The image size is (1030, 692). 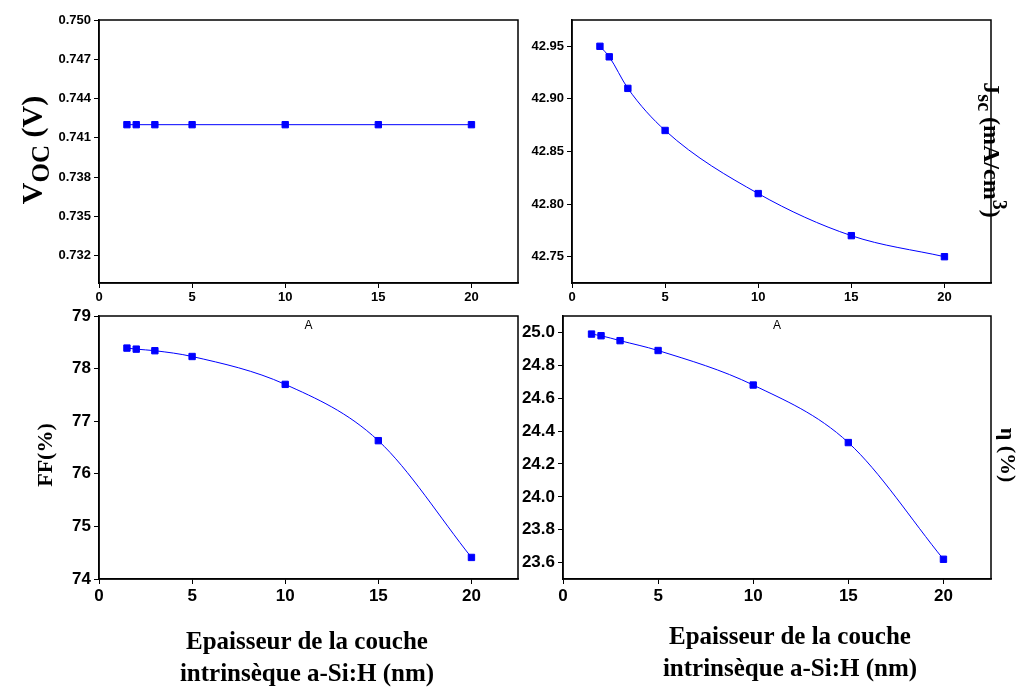 What do you see at coordinates (538, 397) in the screenshot?
I see `y-tick-label: 24.6` at bounding box center [538, 397].